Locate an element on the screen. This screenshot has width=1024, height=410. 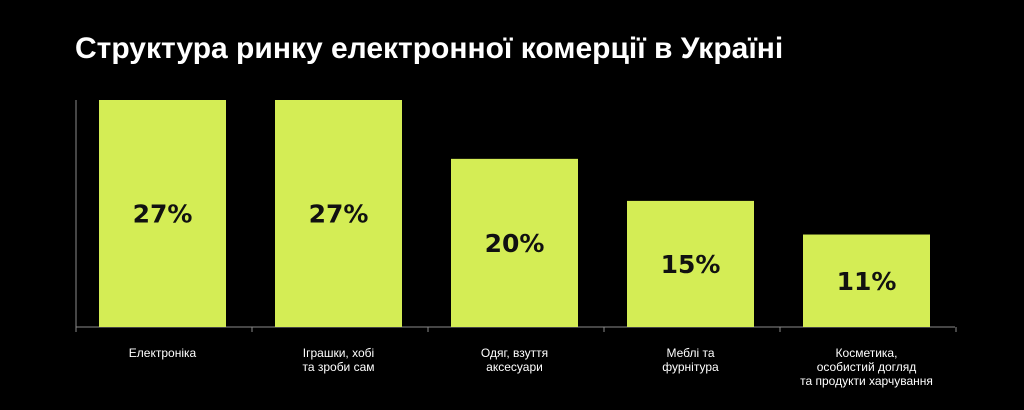
category-label: Меблі та фурнітура is located at coordinates (690, 360).